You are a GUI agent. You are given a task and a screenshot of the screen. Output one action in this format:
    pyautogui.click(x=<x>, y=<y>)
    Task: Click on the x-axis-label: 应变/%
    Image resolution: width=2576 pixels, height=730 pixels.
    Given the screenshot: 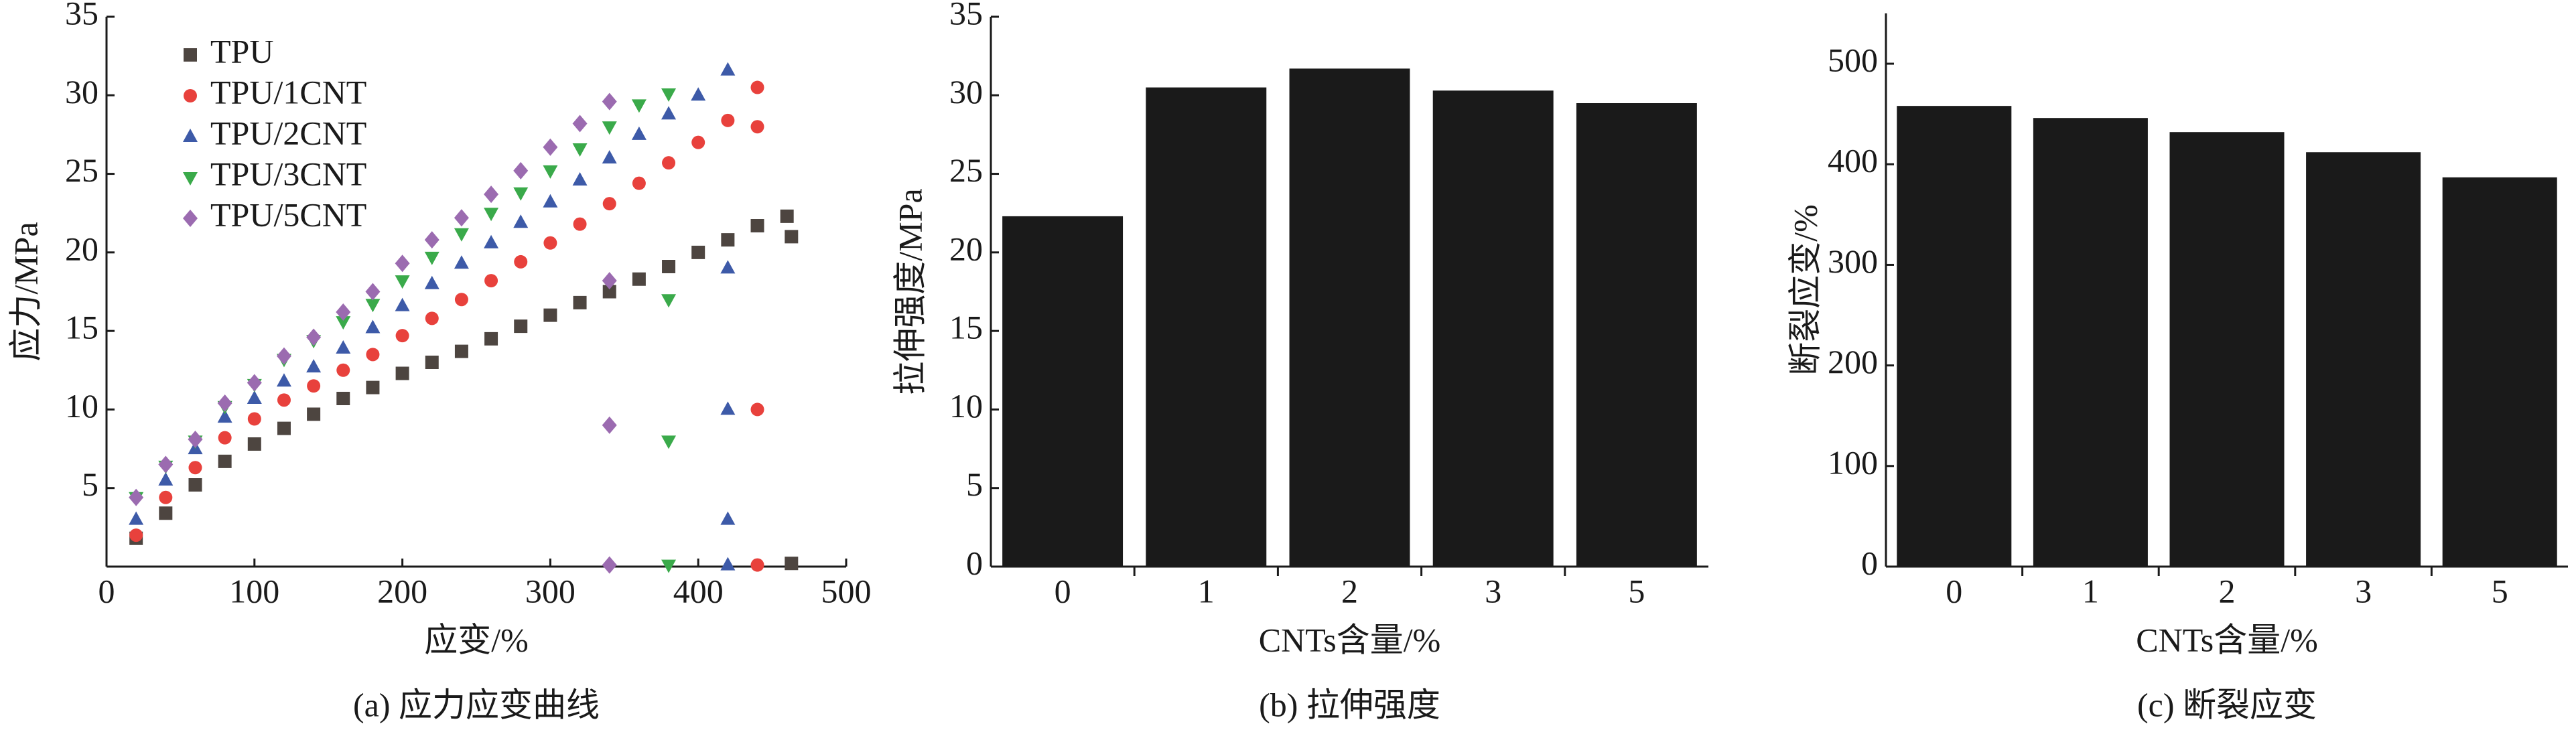 What is the action you would take?
    pyautogui.click(x=476, y=639)
    